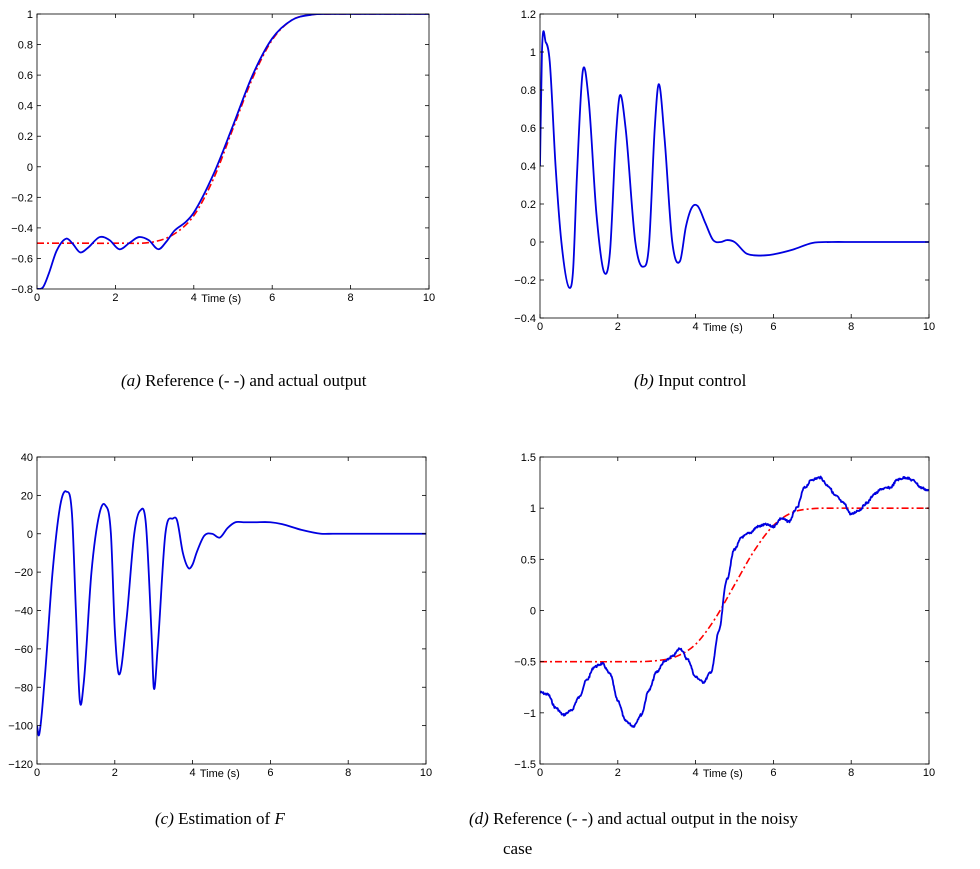  Describe the element at coordinates (25, 107) in the screenshot. I see `y-tick-label-a-6: 0.4` at that location.